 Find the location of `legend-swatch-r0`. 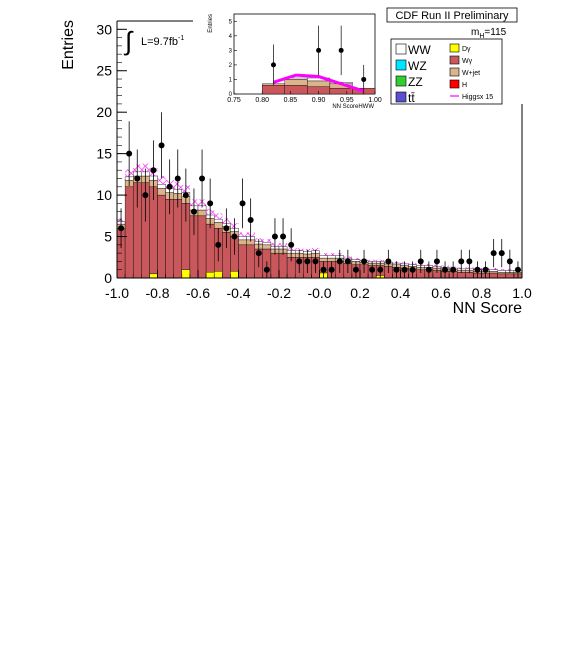

legend-swatch-r0 is located at coordinates (454, 48).